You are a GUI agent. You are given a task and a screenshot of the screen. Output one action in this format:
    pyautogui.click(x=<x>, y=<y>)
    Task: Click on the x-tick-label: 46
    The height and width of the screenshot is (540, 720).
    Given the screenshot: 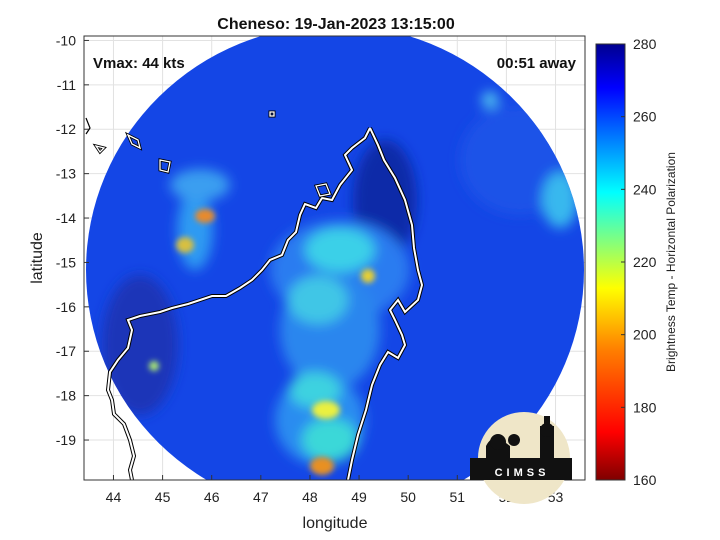 What is the action you would take?
    pyautogui.click(x=212, y=497)
    